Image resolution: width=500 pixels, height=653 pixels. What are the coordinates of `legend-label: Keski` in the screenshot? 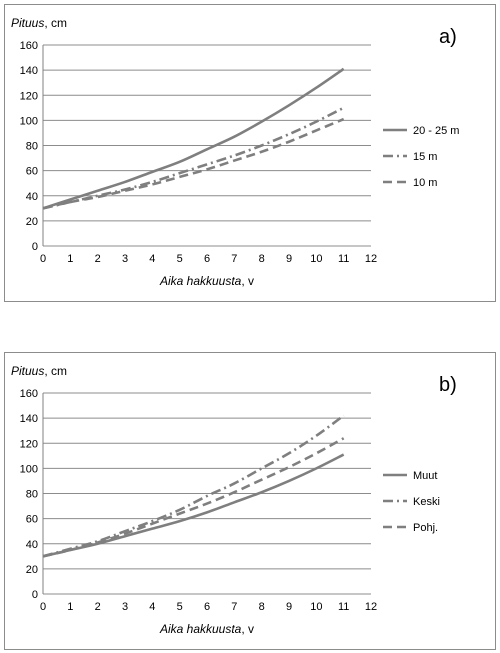 It's located at (426, 502).